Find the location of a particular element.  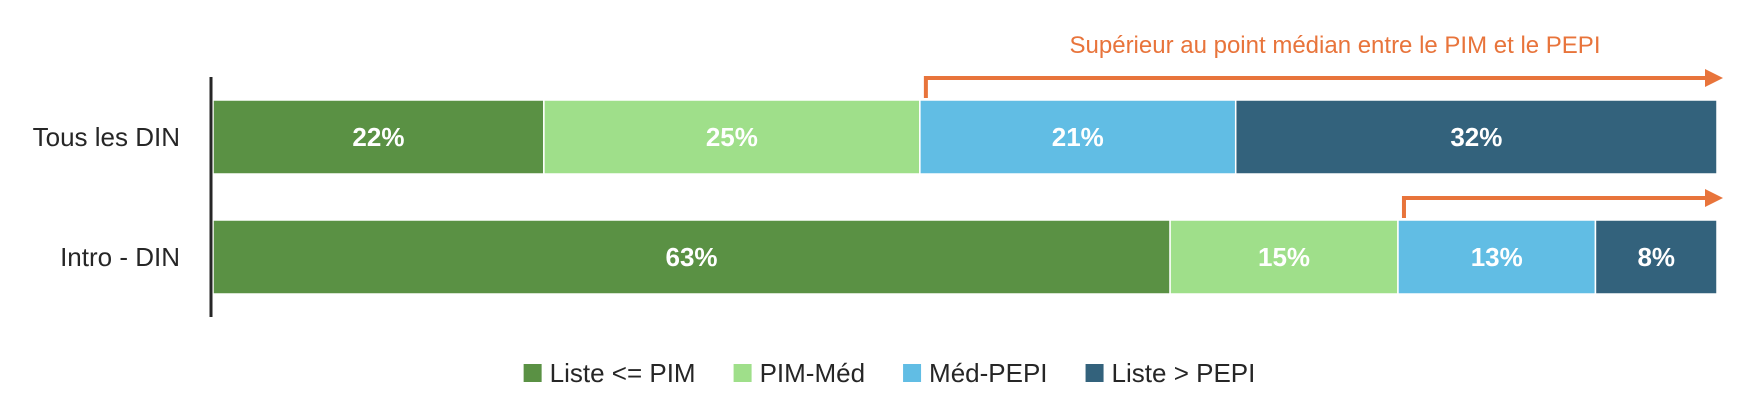

data-label: 32% is located at coordinates (1476, 137).